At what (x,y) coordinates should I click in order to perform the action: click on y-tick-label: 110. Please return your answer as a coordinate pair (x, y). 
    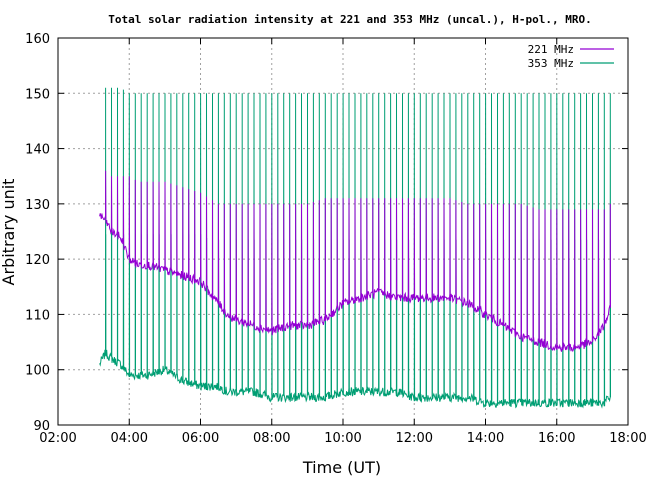
    Looking at the image, I should click on (37, 315).